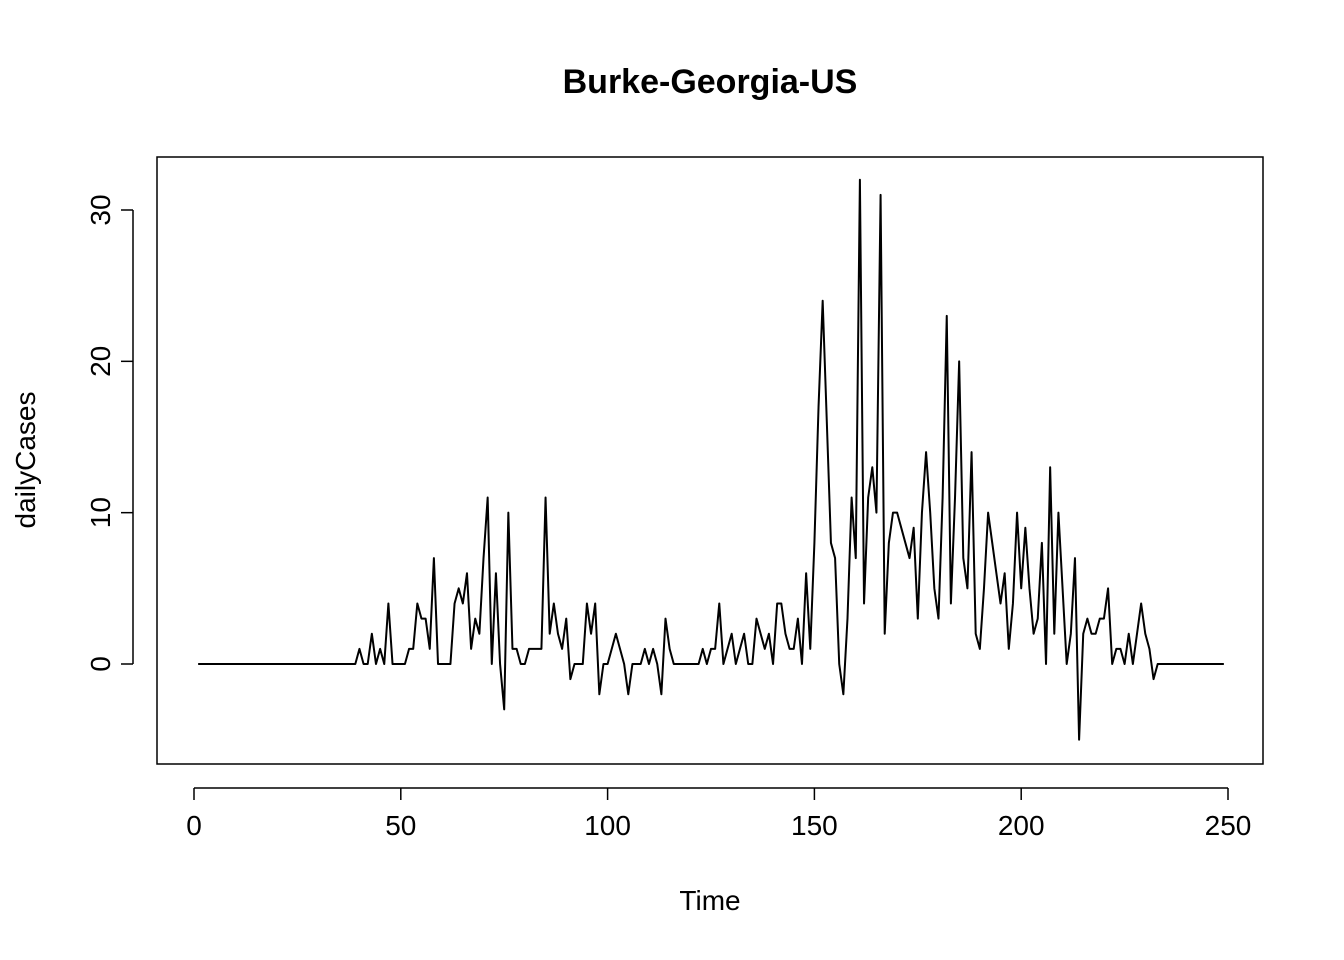 The width and height of the screenshot is (1344, 960). Describe the element at coordinates (25, 460) in the screenshot. I see `y-axis-label: dailyCases` at that location.